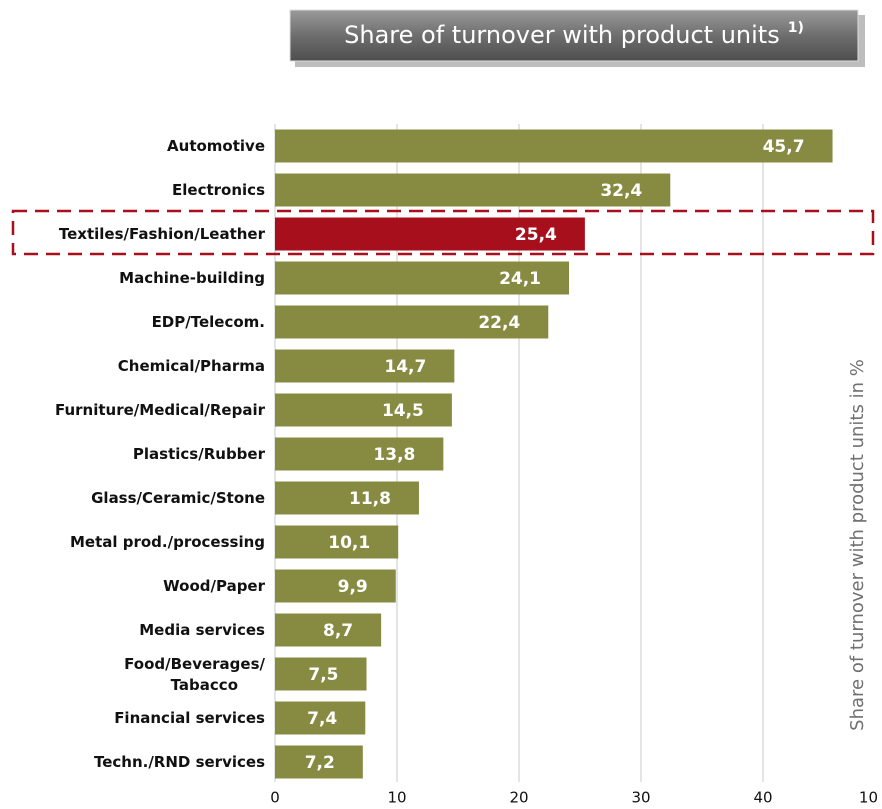 This screenshot has width=882, height=809. Describe the element at coordinates (218, 190) in the screenshot. I see `y-tick-label: Electronics` at that location.